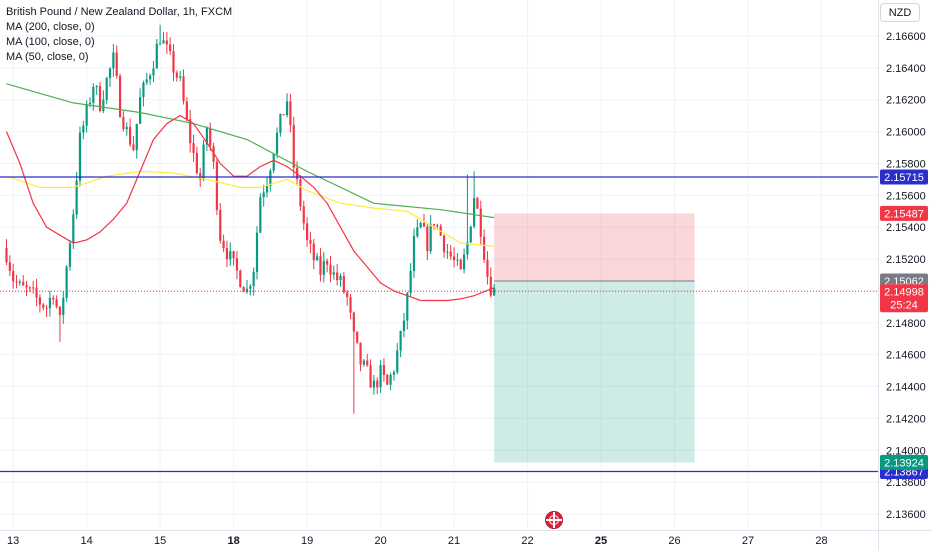 Image resolution: width=932 pixels, height=550 pixels. I want to click on y-tick-label: 2.14800, so click(906, 324).